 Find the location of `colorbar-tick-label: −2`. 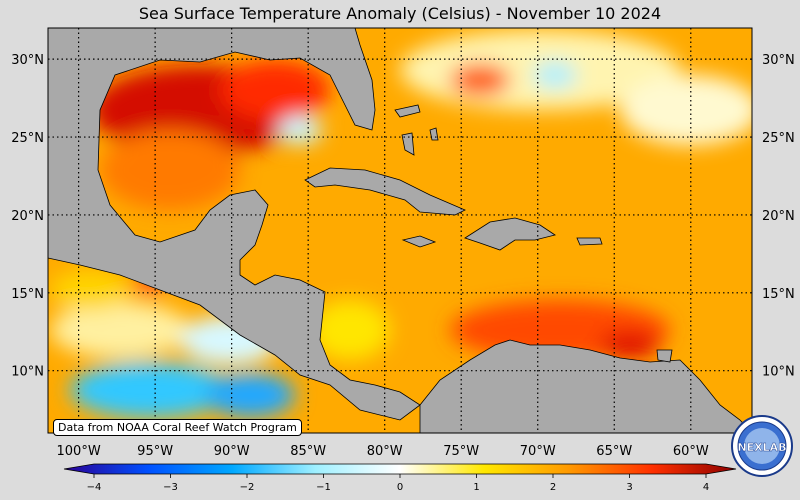

colorbar-tick-label: −2 is located at coordinates (247, 487).